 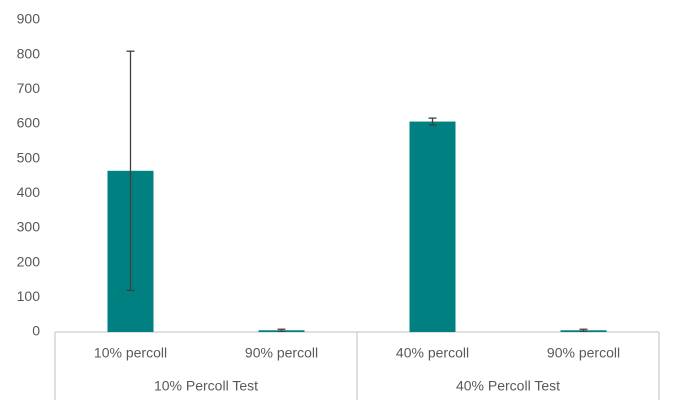 I want to click on group-label: 40% Percoll Test, so click(x=508, y=386).